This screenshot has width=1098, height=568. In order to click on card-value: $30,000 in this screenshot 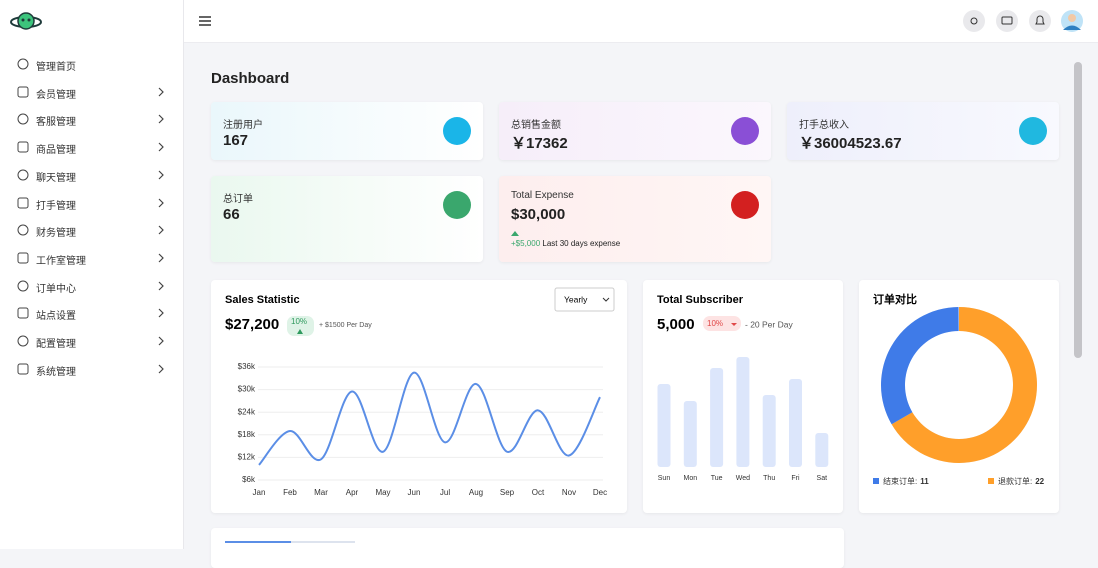, I will do `click(538, 214)`.